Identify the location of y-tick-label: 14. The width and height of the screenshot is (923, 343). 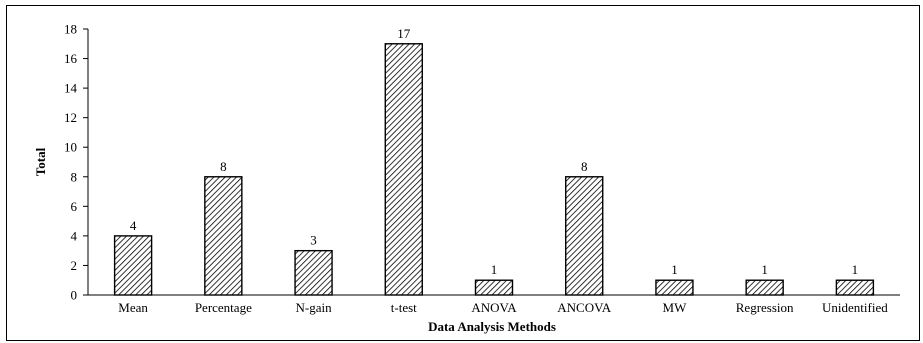
(71, 88).